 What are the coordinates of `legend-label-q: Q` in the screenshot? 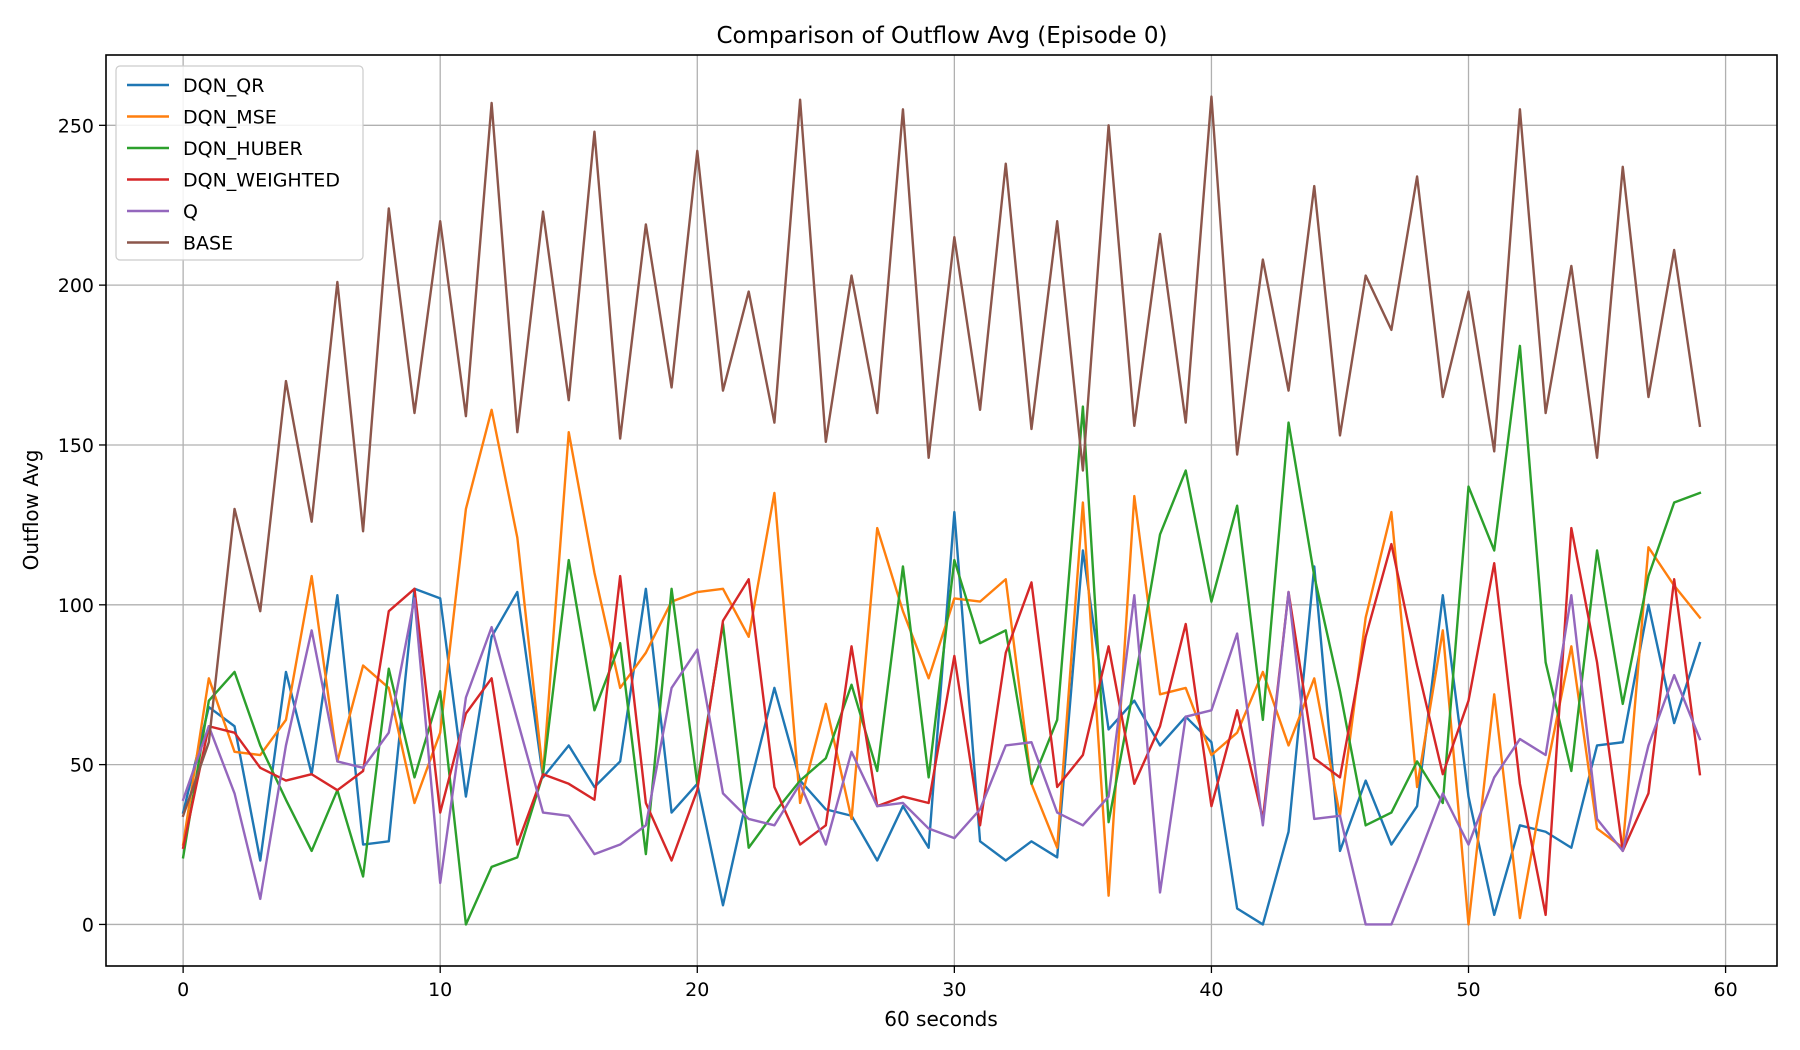 It's located at (190, 212).